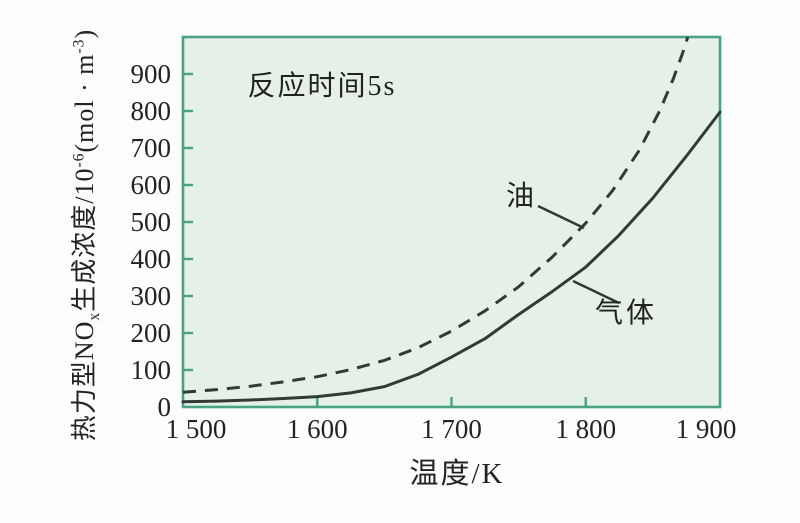  What do you see at coordinates (317, 429) in the screenshot?
I see `x-tick-label: 1 600` at bounding box center [317, 429].